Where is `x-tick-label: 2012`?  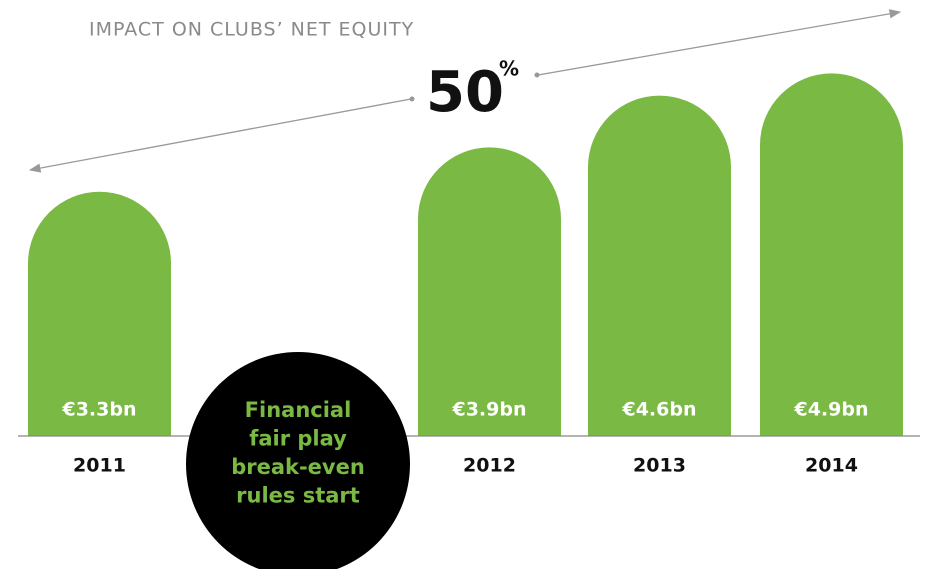 x-tick-label: 2012 is located at coordinates (489, 466).